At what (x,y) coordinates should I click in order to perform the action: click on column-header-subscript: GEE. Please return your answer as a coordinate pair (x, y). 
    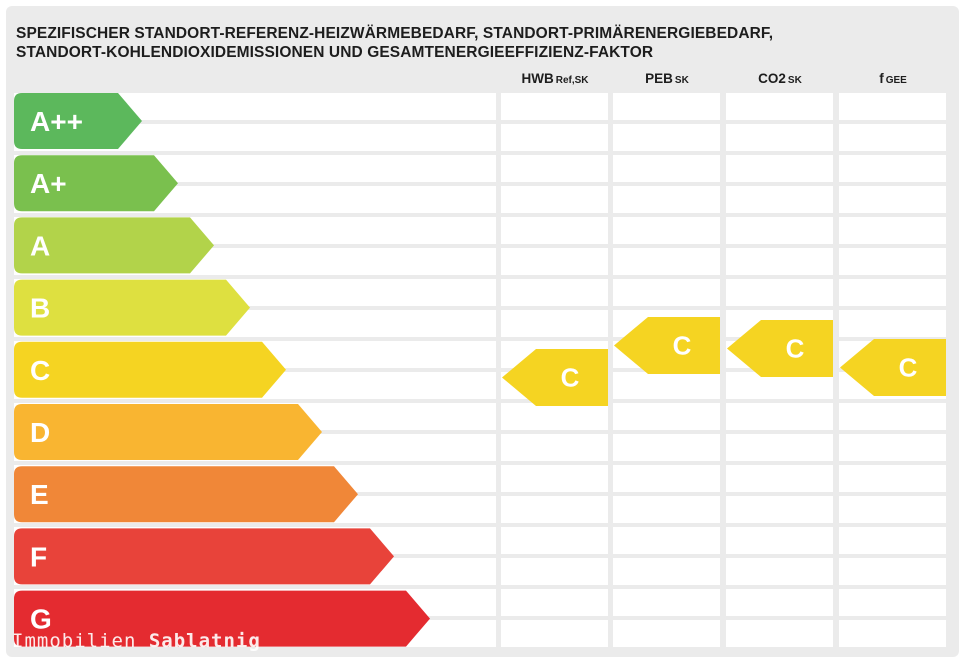
    Looking at the image, I should click on (896, 80).